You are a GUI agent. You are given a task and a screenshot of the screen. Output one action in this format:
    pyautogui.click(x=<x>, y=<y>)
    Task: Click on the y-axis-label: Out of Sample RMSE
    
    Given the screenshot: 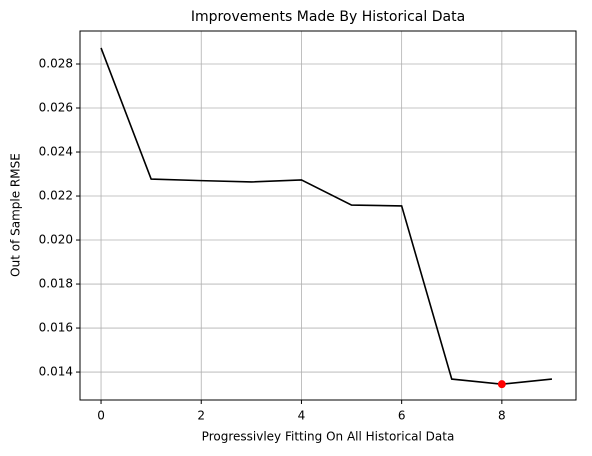 What is the action you would take?
    pyautogui.click(x=16, y=215)
    